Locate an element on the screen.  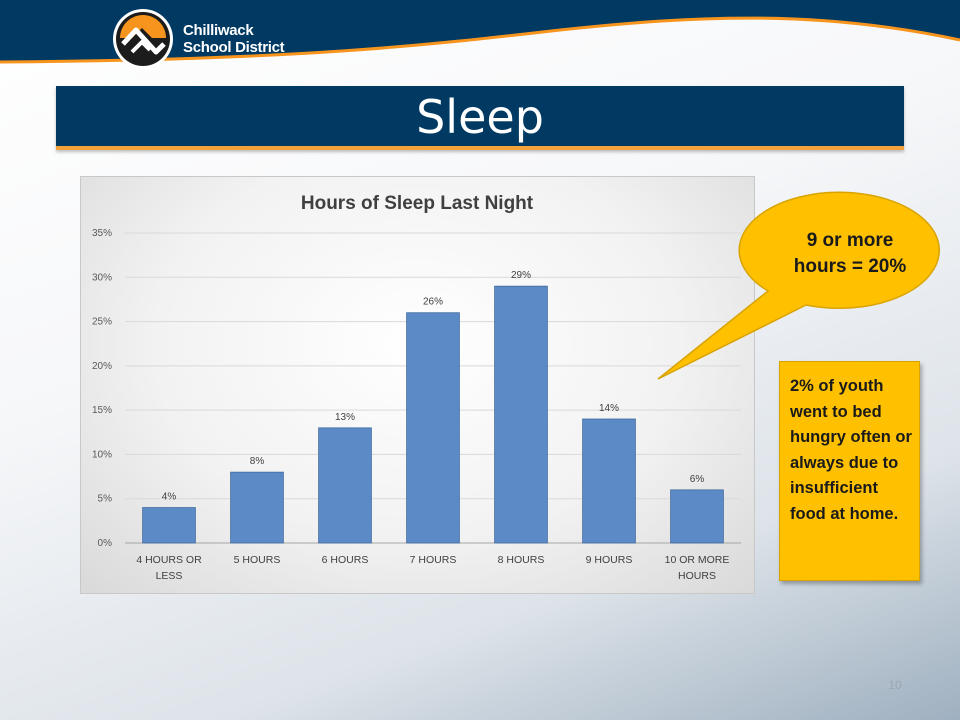
slide-title: Sleep is located at coordinates (480, 117).